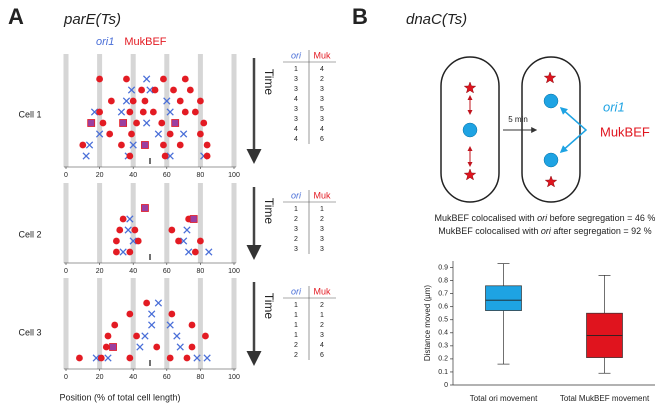  Describe the element at coordinates (601, 218) in the screenshot. I see `stat-text: before segregation = 46 %` at that location.